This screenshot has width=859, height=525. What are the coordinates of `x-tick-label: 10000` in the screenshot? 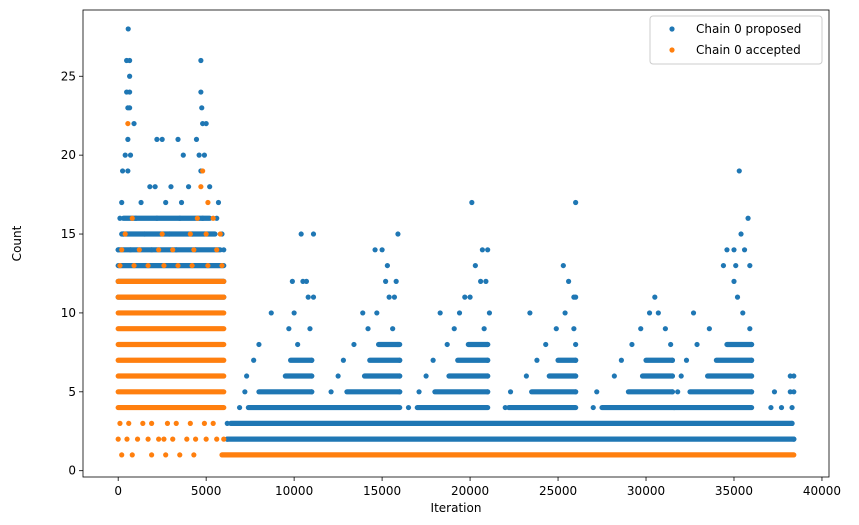 It's located at (294, 491).